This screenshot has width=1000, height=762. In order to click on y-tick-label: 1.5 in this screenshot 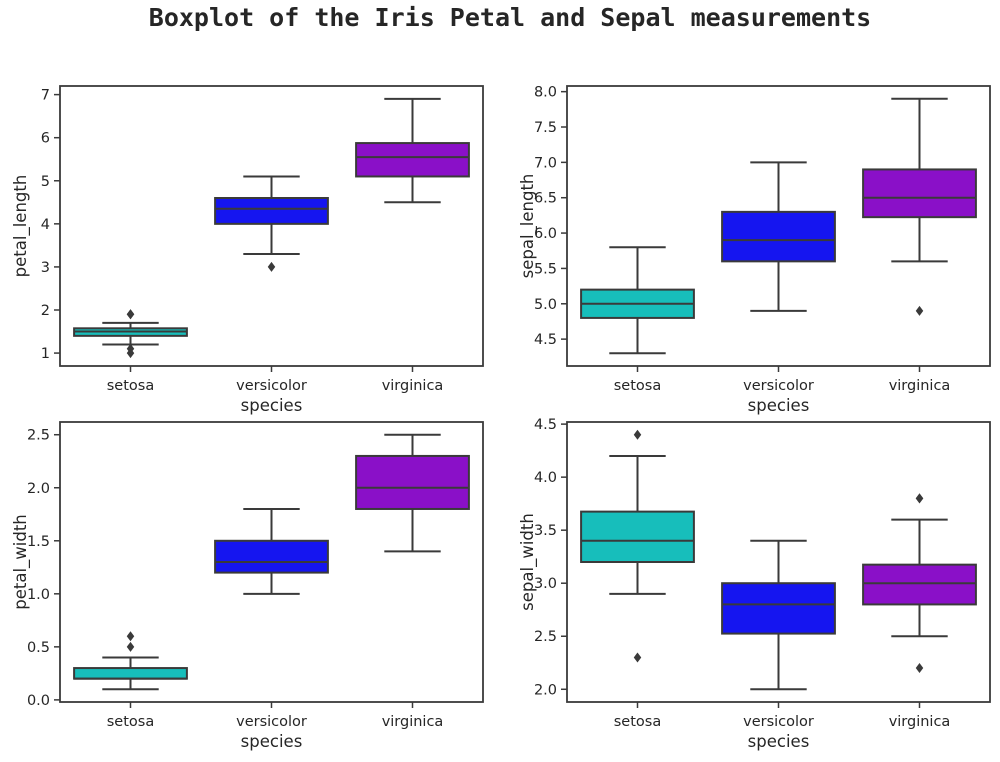, I will do `click(38, 542)`.